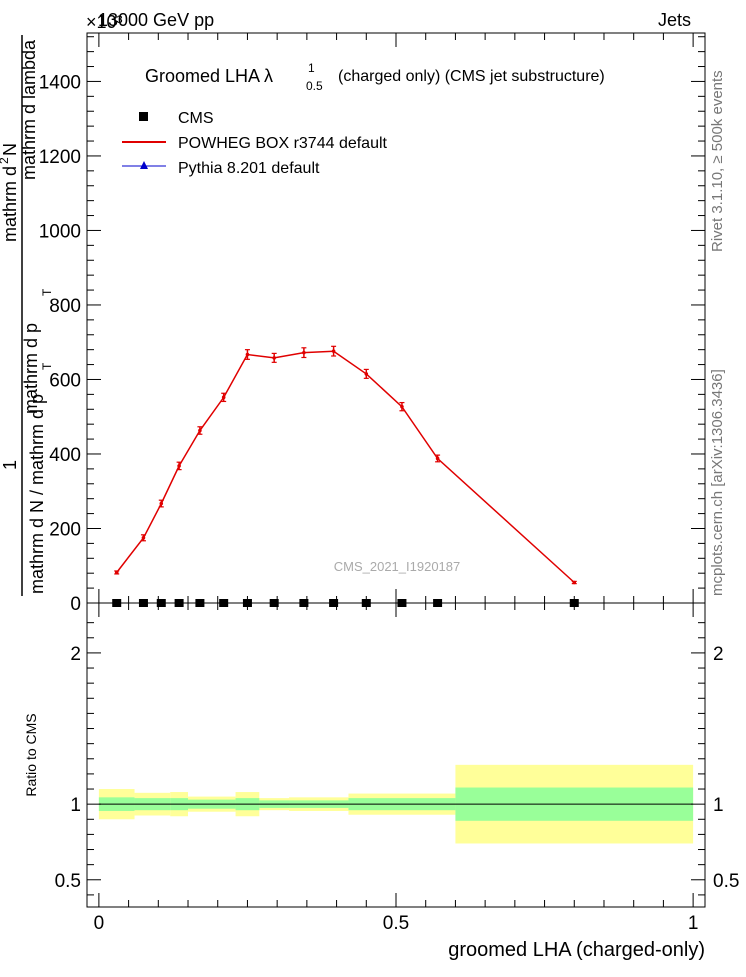 The image size is (746, 977). I want to click on x-tick-label: 1, so click(693, 923).